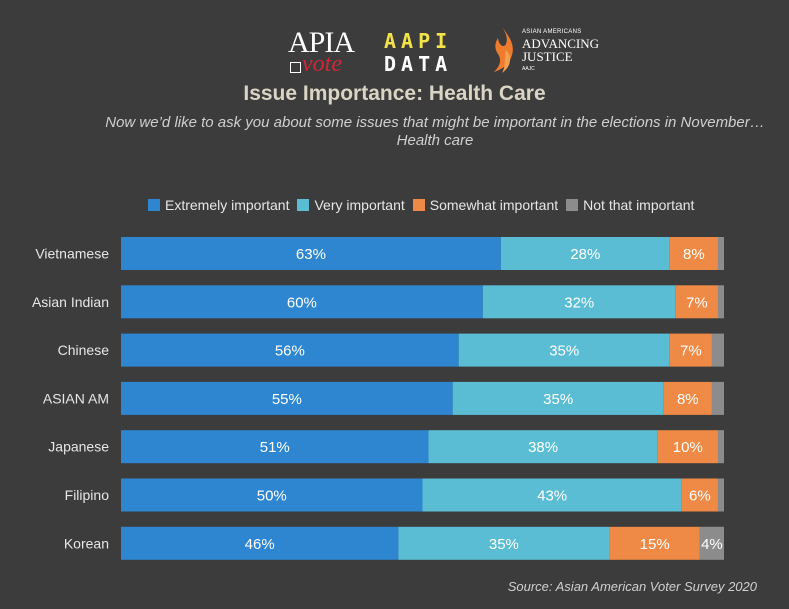 The width and height of the screenshot is (789, 609). Describe the element at coordinates (87, 495) in the screenshot. I see `category-label: Filipino` at that location.